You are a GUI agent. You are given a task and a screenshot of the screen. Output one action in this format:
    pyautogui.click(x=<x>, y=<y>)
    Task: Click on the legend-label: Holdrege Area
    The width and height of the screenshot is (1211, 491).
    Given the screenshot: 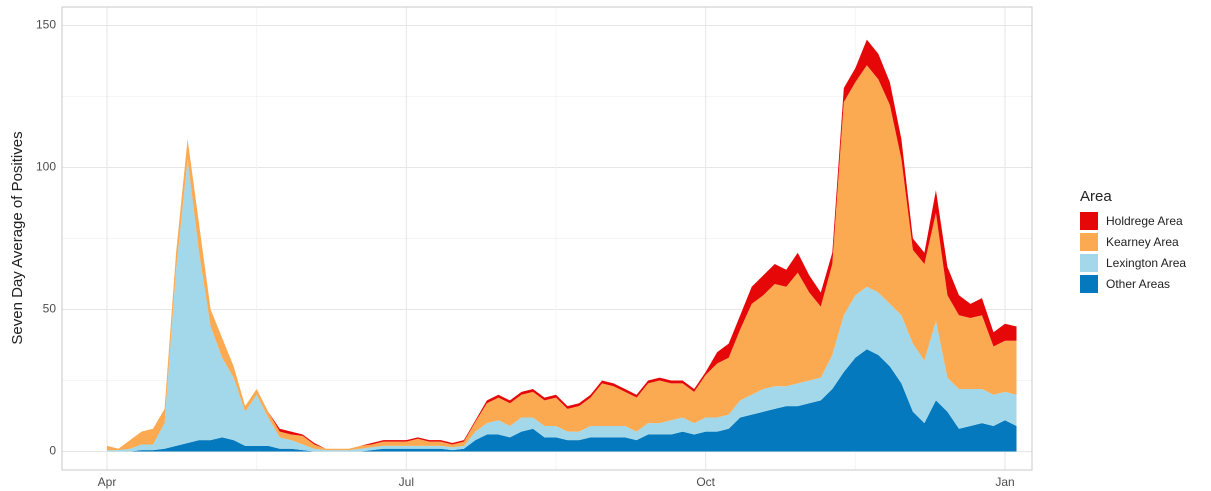 What is the action you would take?
    pyautogui.click(x=1144, y=221)
    